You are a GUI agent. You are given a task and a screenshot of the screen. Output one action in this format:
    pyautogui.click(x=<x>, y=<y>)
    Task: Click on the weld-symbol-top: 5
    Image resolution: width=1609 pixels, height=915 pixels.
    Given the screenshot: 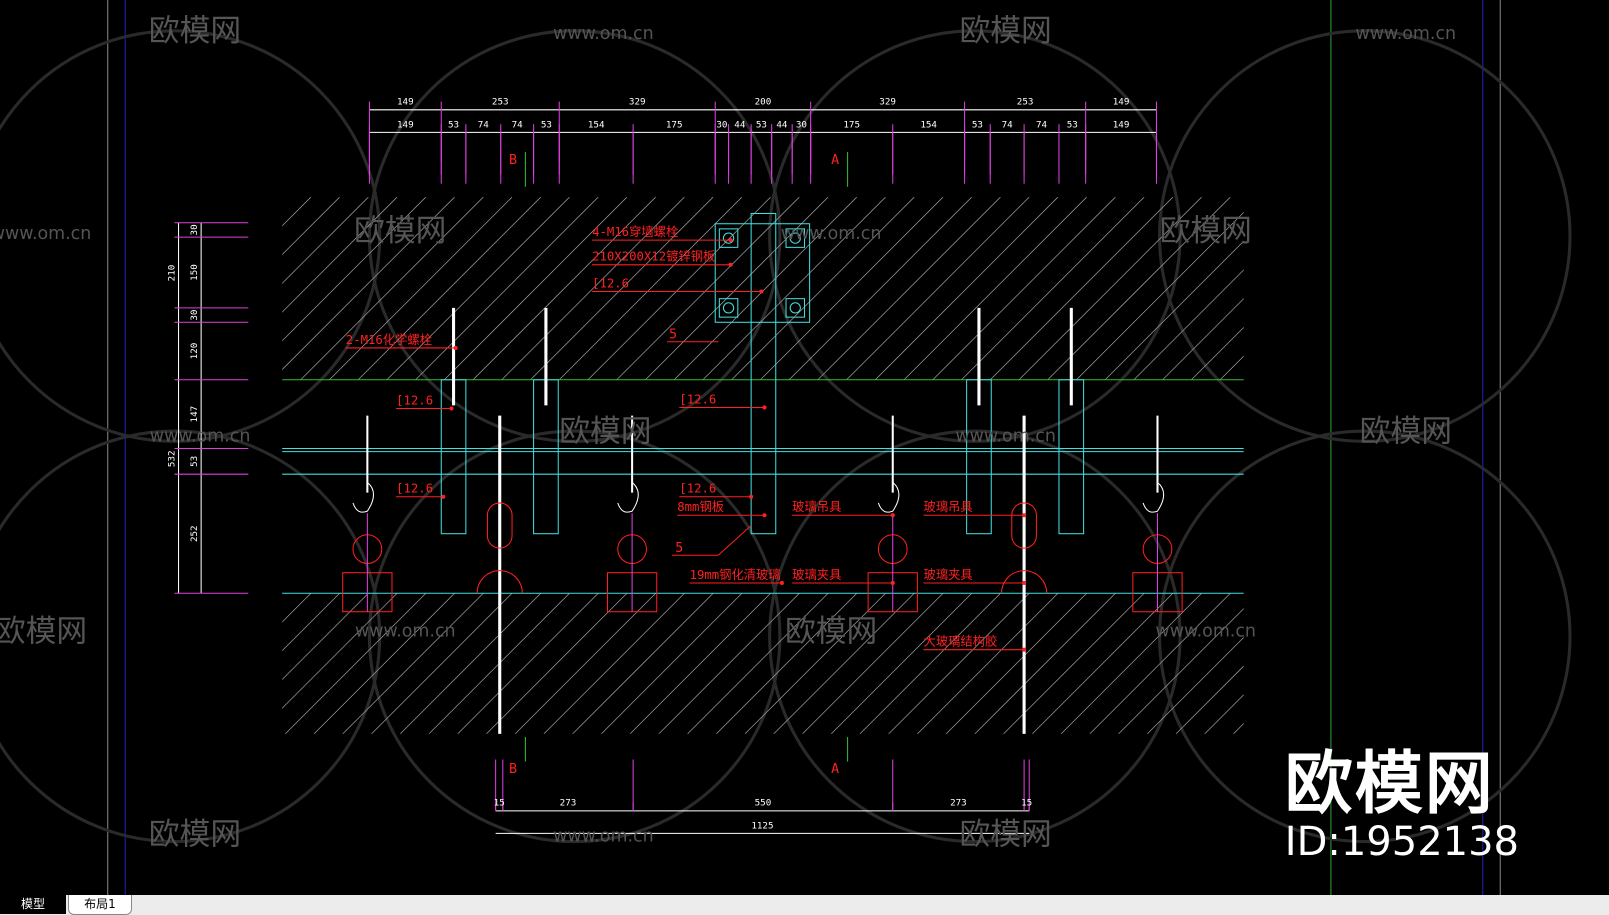 What is the action you would take?
    pyautogui.click(x=673, y=335)
    